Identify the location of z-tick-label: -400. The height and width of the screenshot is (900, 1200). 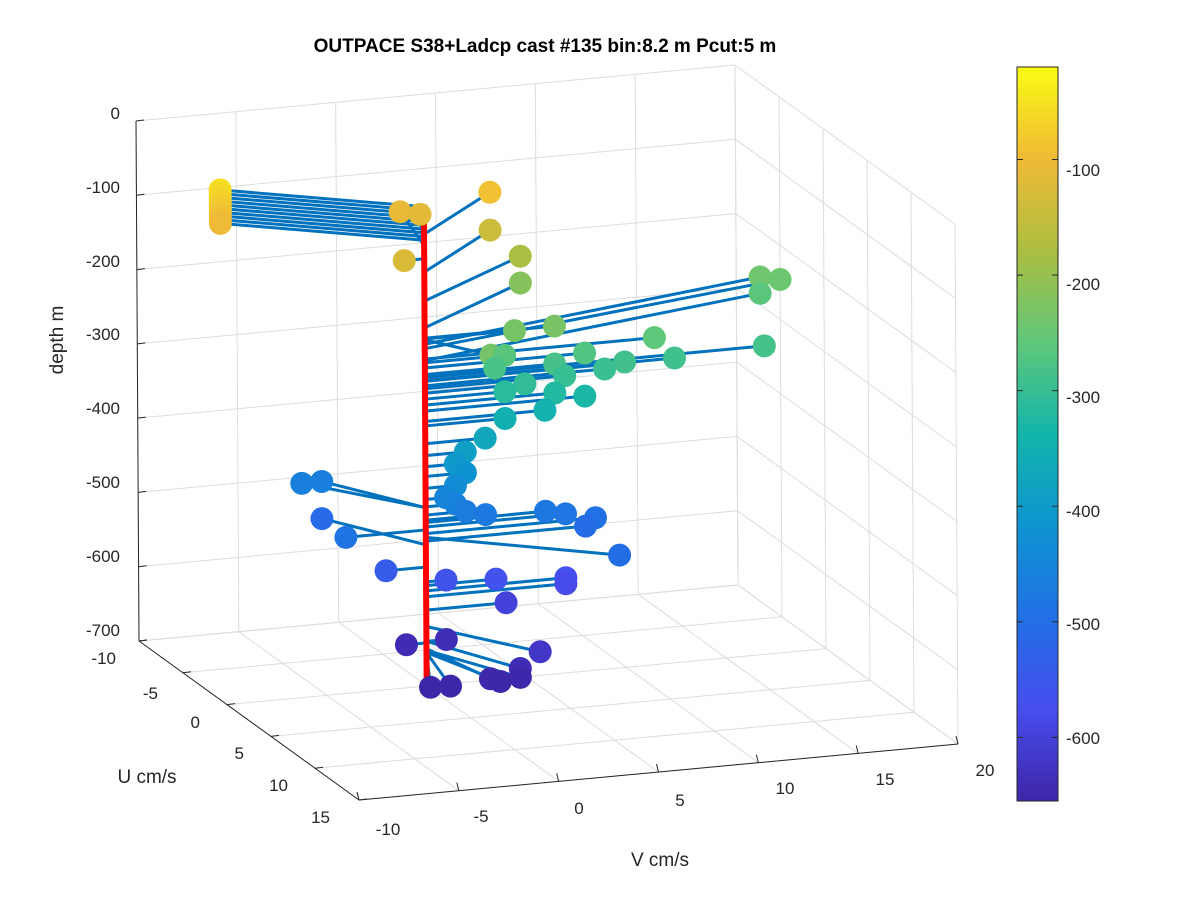
(103, 408).